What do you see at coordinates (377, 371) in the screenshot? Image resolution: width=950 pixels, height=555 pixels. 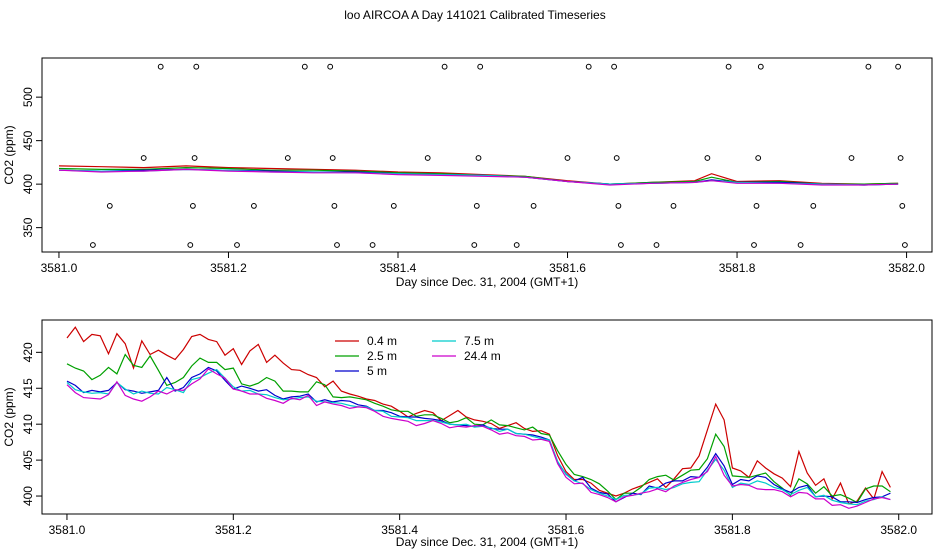 I see `legend-label: 5 m` at bounding box center [377, 371].